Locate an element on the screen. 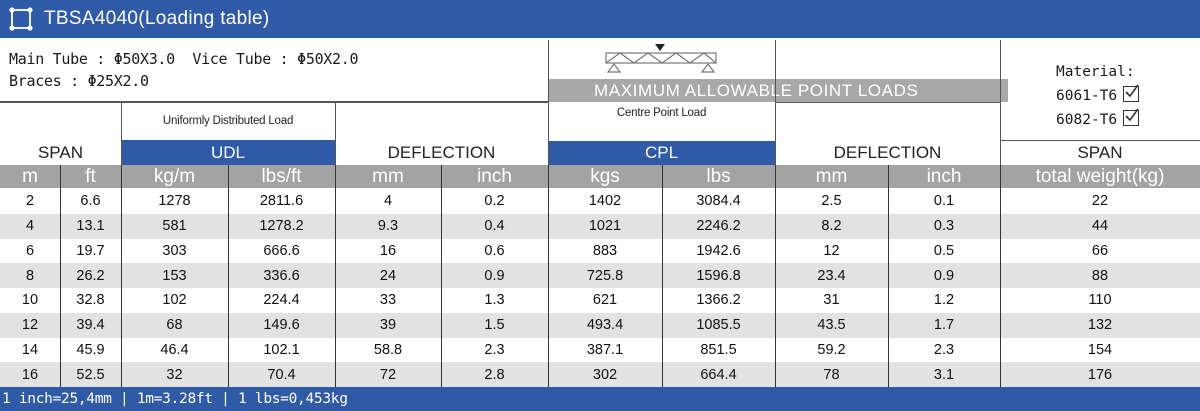 Image resolution: width=1200 pixels, height=411 pixels. table-cell: 2.3 is located at coordinates (494, 349).